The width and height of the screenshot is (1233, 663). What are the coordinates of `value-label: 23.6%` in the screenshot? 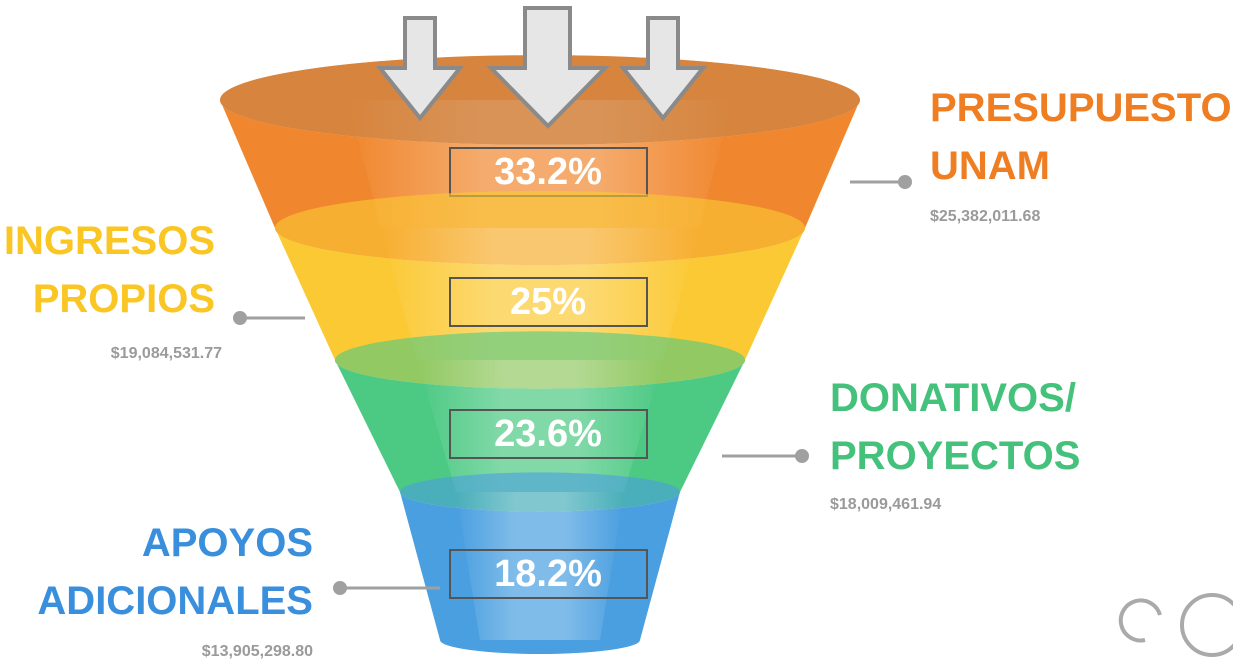 It's located at (548, 434).